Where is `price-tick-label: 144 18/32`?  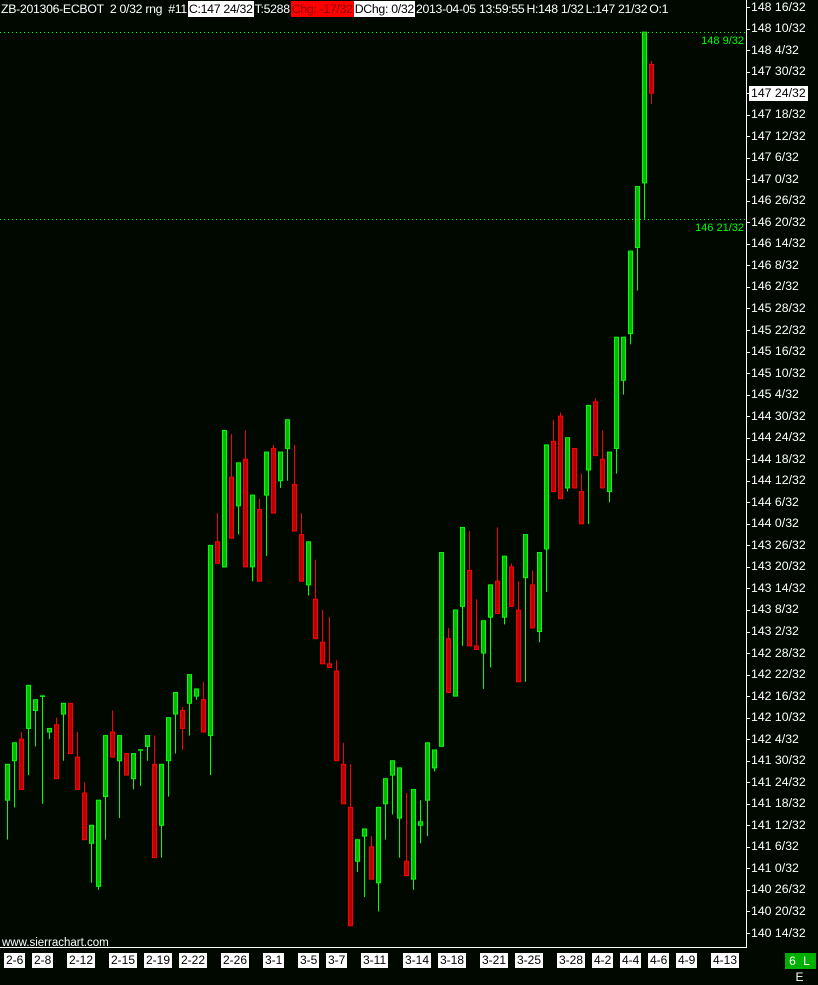
price-tick-label: 144 18/32 is located at coordinates (778, 458).